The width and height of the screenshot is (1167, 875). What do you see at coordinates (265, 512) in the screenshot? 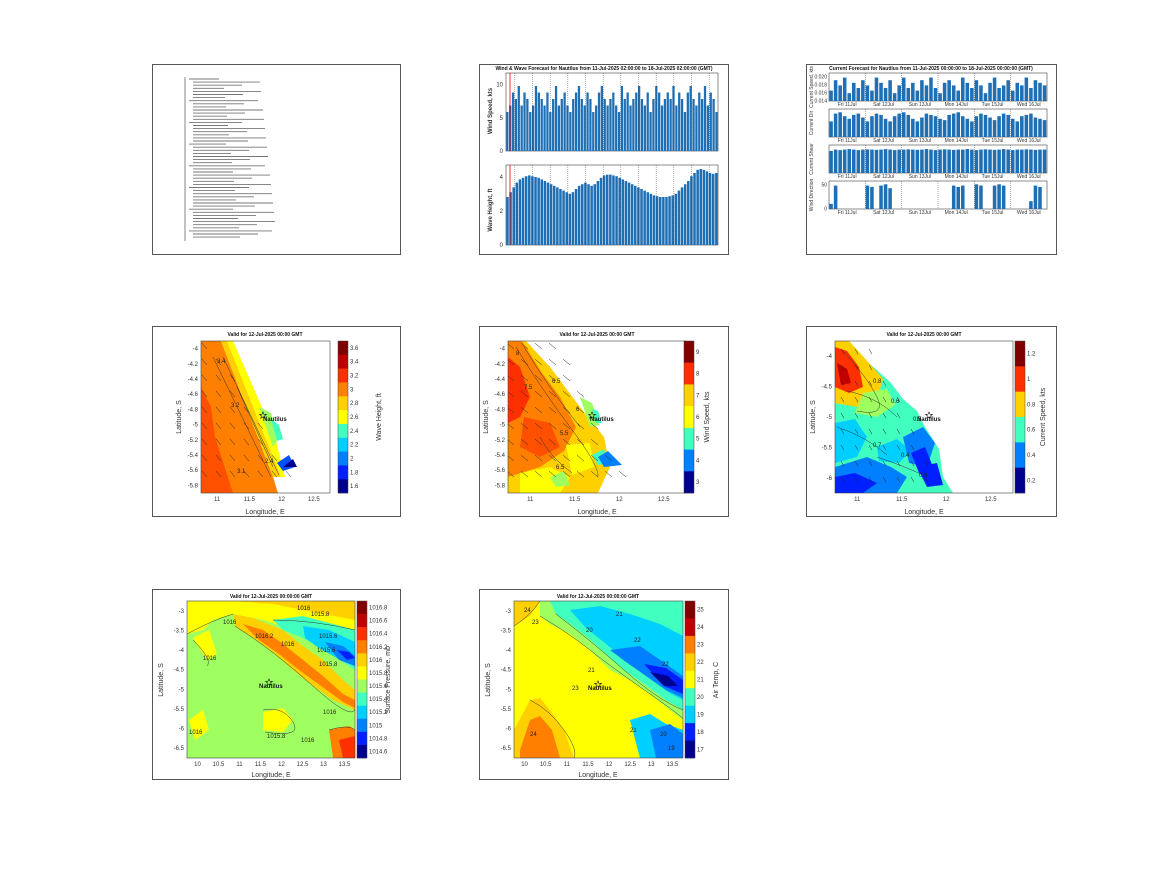
I see `wave-xlabel: Longitude, E` at bounding box center [265, 512].